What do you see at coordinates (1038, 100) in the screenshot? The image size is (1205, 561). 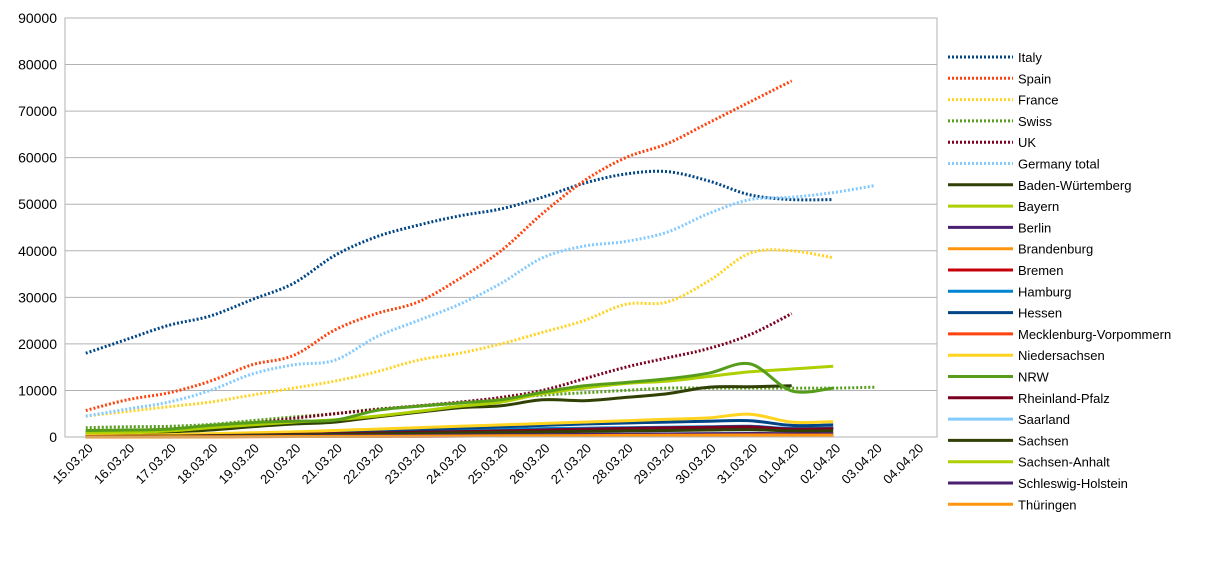 I see `legend-label: France` at bounding box center [1038, 100].